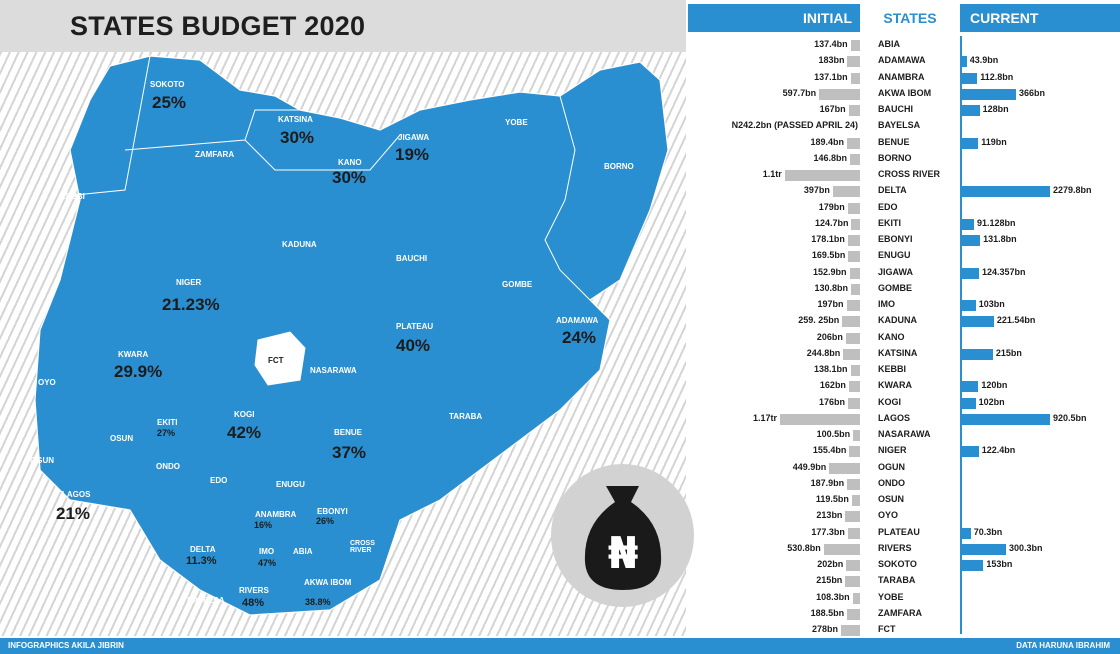 The height and width of the screenshot is (654, 1120). What do you see at coordinates (904, 434) in the screenshot?
I see `state-name: NASARAWA` at bounding box center [904, 434].